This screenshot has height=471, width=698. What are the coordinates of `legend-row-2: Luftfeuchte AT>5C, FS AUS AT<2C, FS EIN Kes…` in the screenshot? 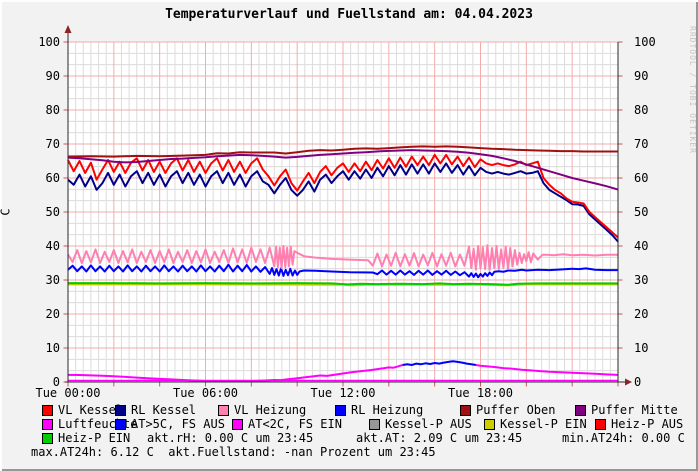 It's located at (370, 424).